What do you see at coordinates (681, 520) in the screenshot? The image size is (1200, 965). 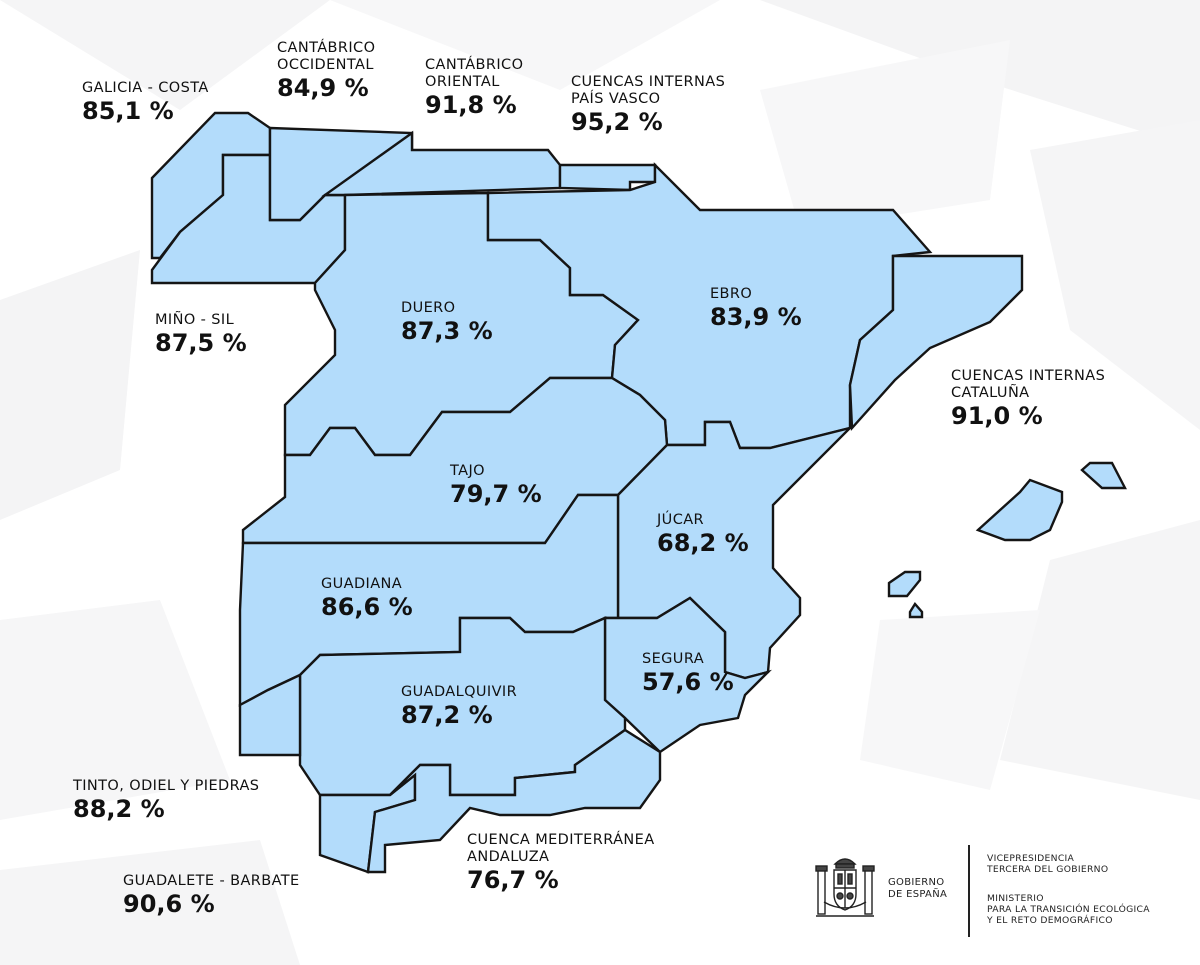 I see `basin-name: JÚCAR` at bounding box center [681, 520].